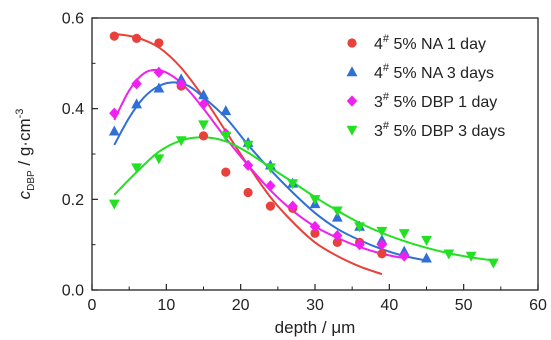  What do you see at coordinates (25, 154) in the screenshot?
I see `y-axis-label: cDBP / g·cm-3` at bounding box center [25, 154].